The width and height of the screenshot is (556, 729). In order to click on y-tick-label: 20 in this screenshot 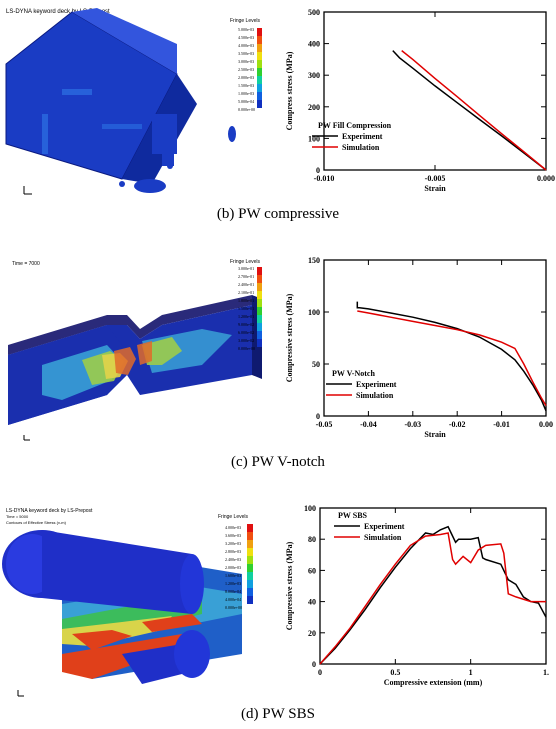, I will do `click(312, 633)`.